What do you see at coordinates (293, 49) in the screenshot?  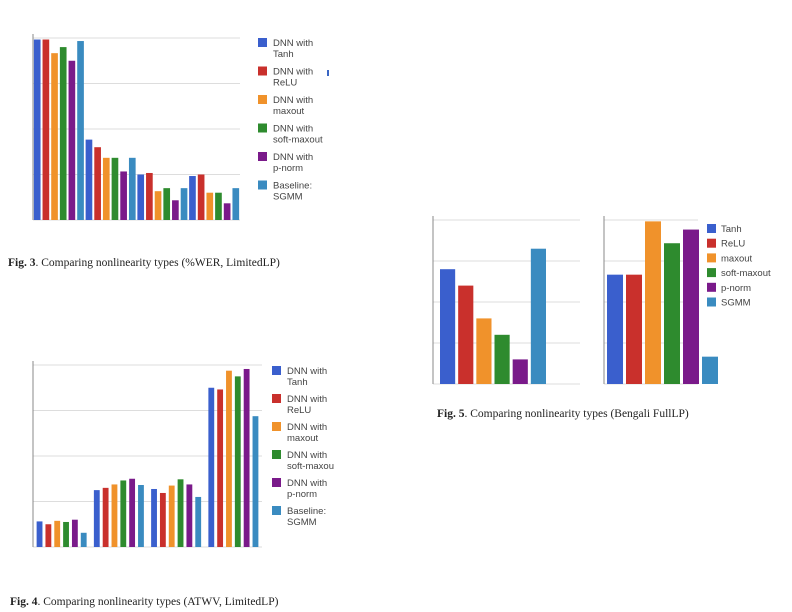 I see `fig3-legend-label: DNN with Tanh` at bounding box center [293, 49].